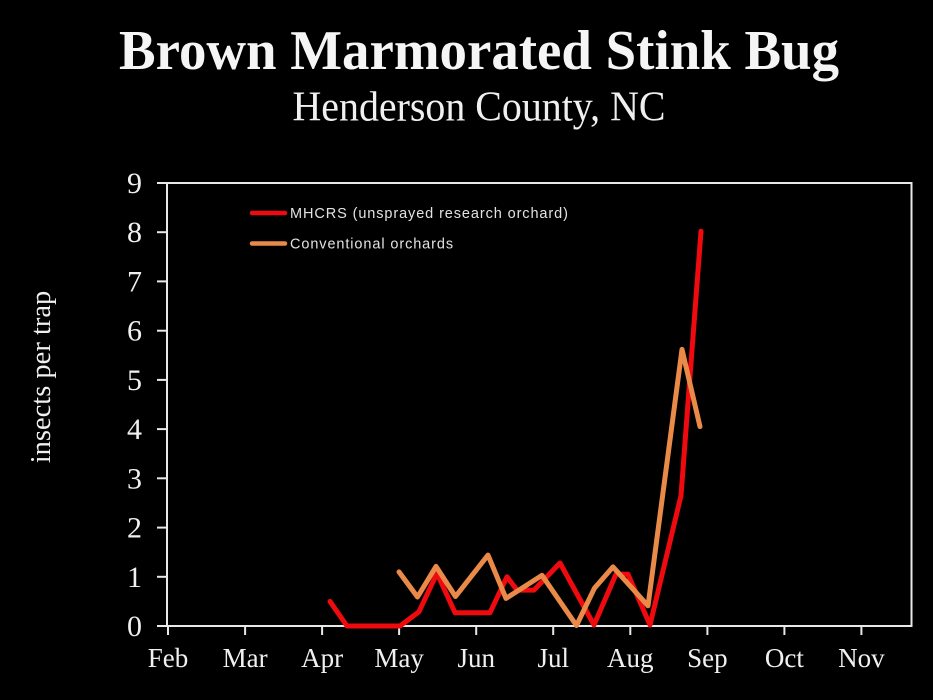  I want to click on svg-text: Jul, so click(553, 658).